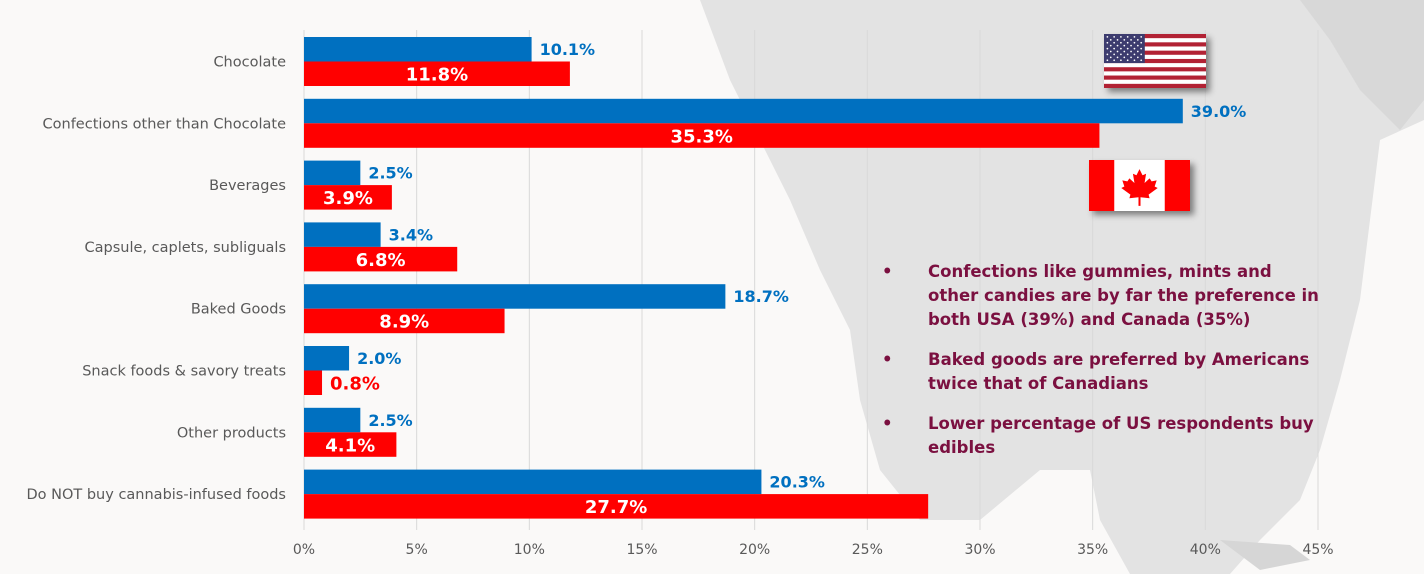 The image size is (1424, 574). What do you see at coordinates (701, 136) in the screenshot?
I see `canada-value-label: 35.3%` at bounding box center [701, 136].